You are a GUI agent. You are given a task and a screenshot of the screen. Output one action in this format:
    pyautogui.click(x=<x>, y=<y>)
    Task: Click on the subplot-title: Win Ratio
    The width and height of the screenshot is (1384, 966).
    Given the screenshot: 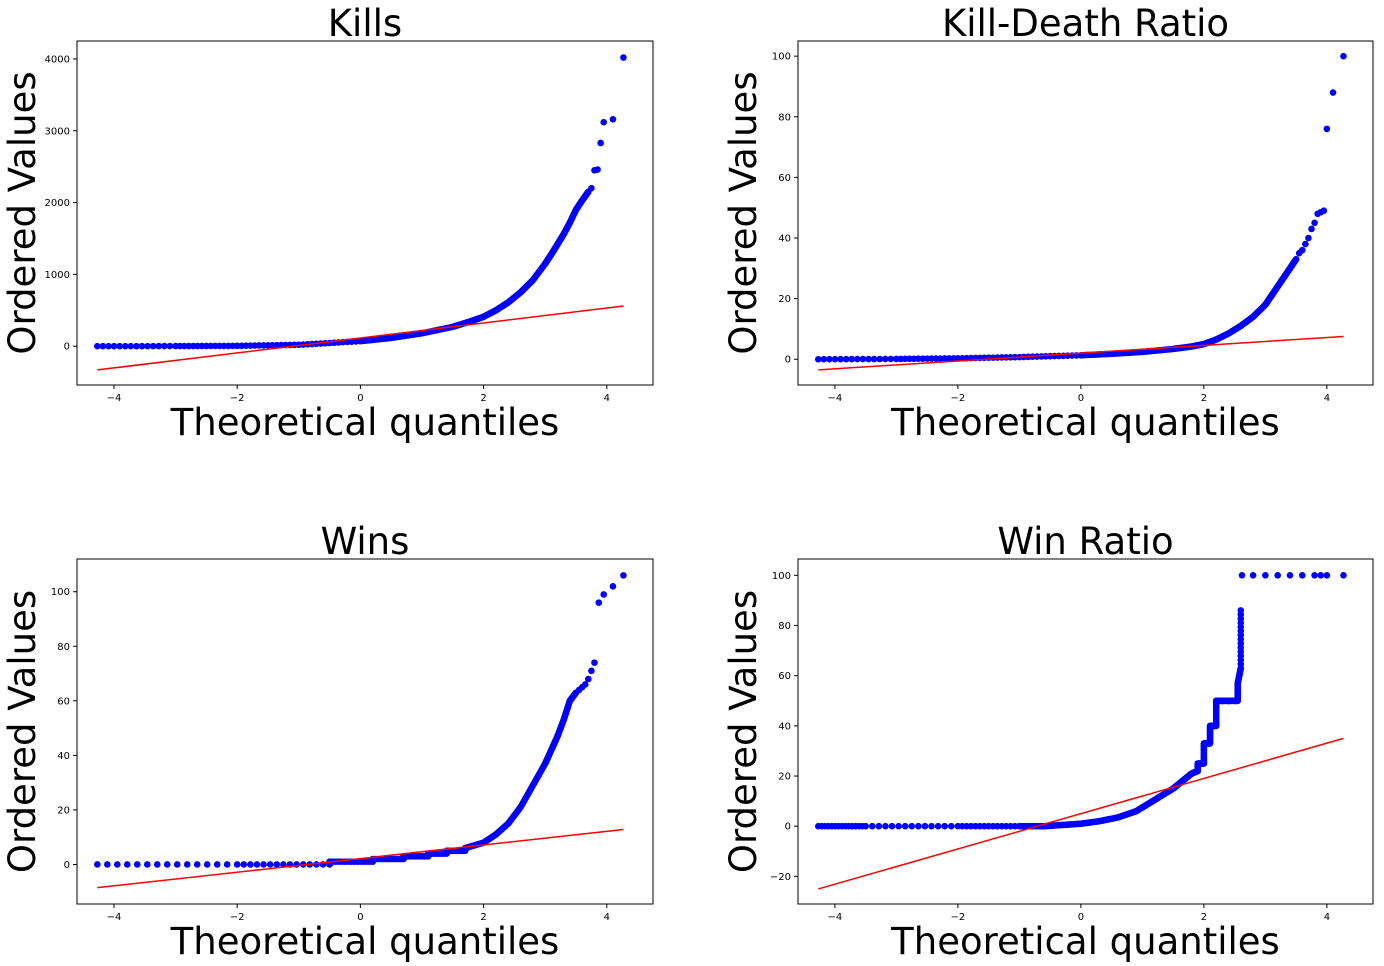 What is the action you would take?
    pyautogui.click(x=1085, y=541)
    